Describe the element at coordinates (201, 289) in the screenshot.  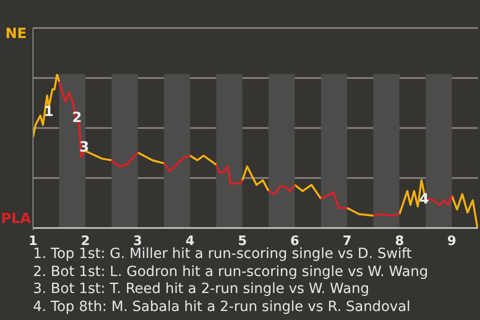
I see `text: 3. Bot 1st: T. Reed hit a 2-run single vs W. Wang` at that location.